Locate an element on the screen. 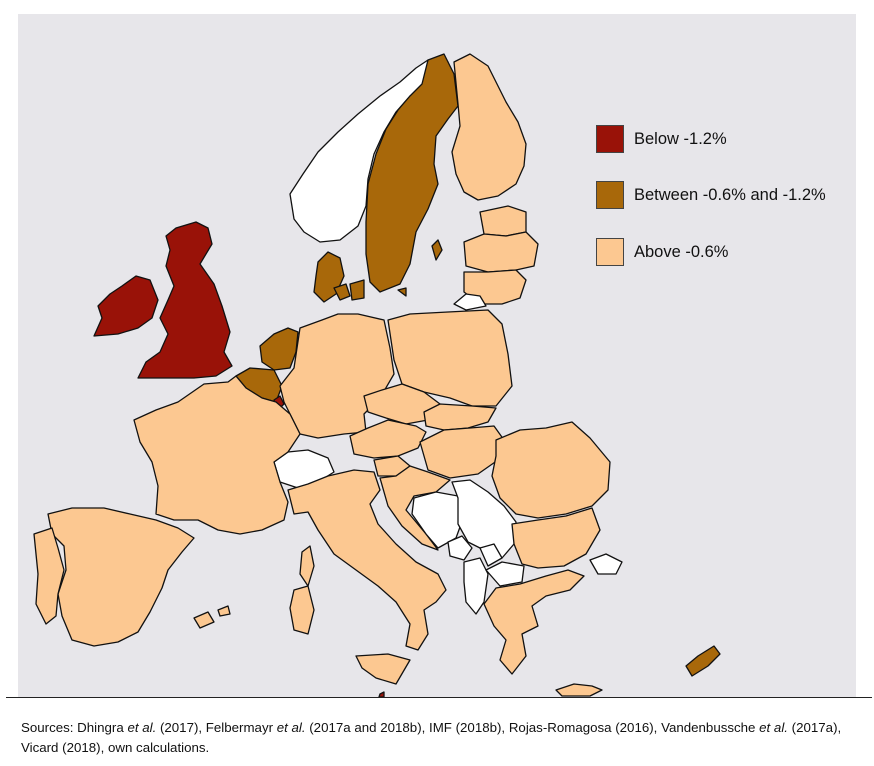  region-hungary is located at coordinates (462, 452).